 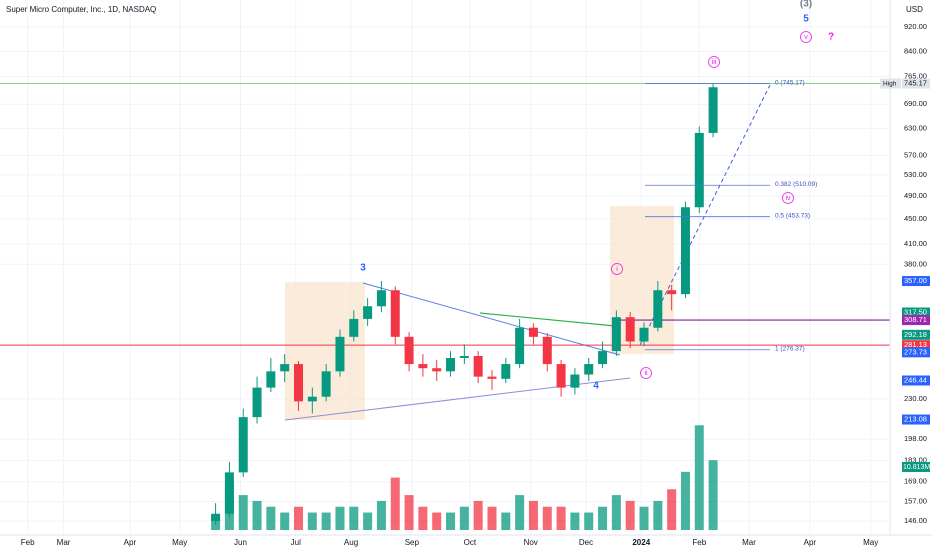 I want to click on annotation: v, so click(x=806, y=37).